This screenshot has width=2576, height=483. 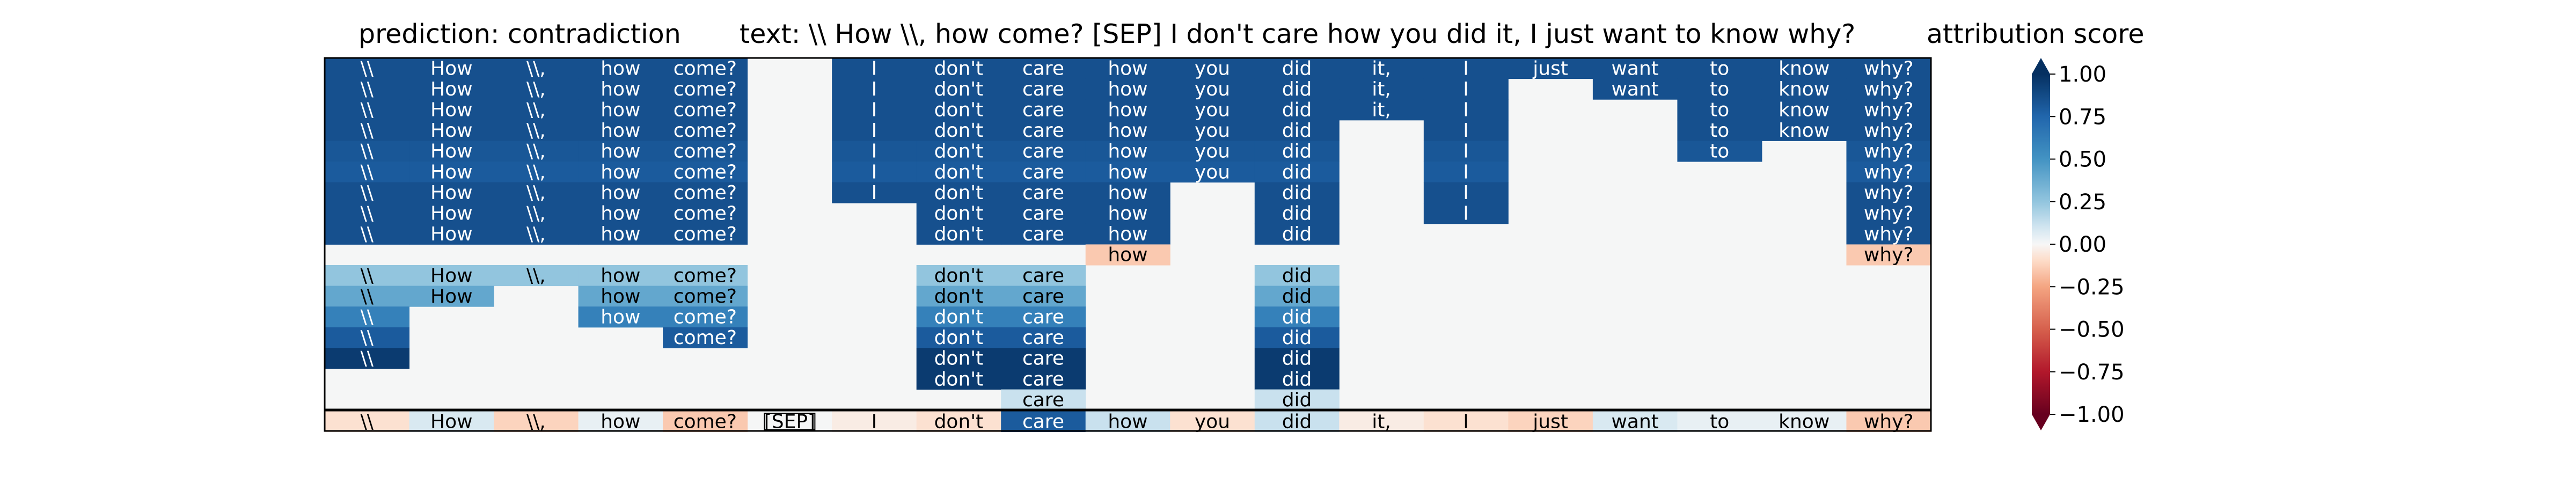 I want to click on prediction-title: prediction: contradiction, so click(x=519, y=34).